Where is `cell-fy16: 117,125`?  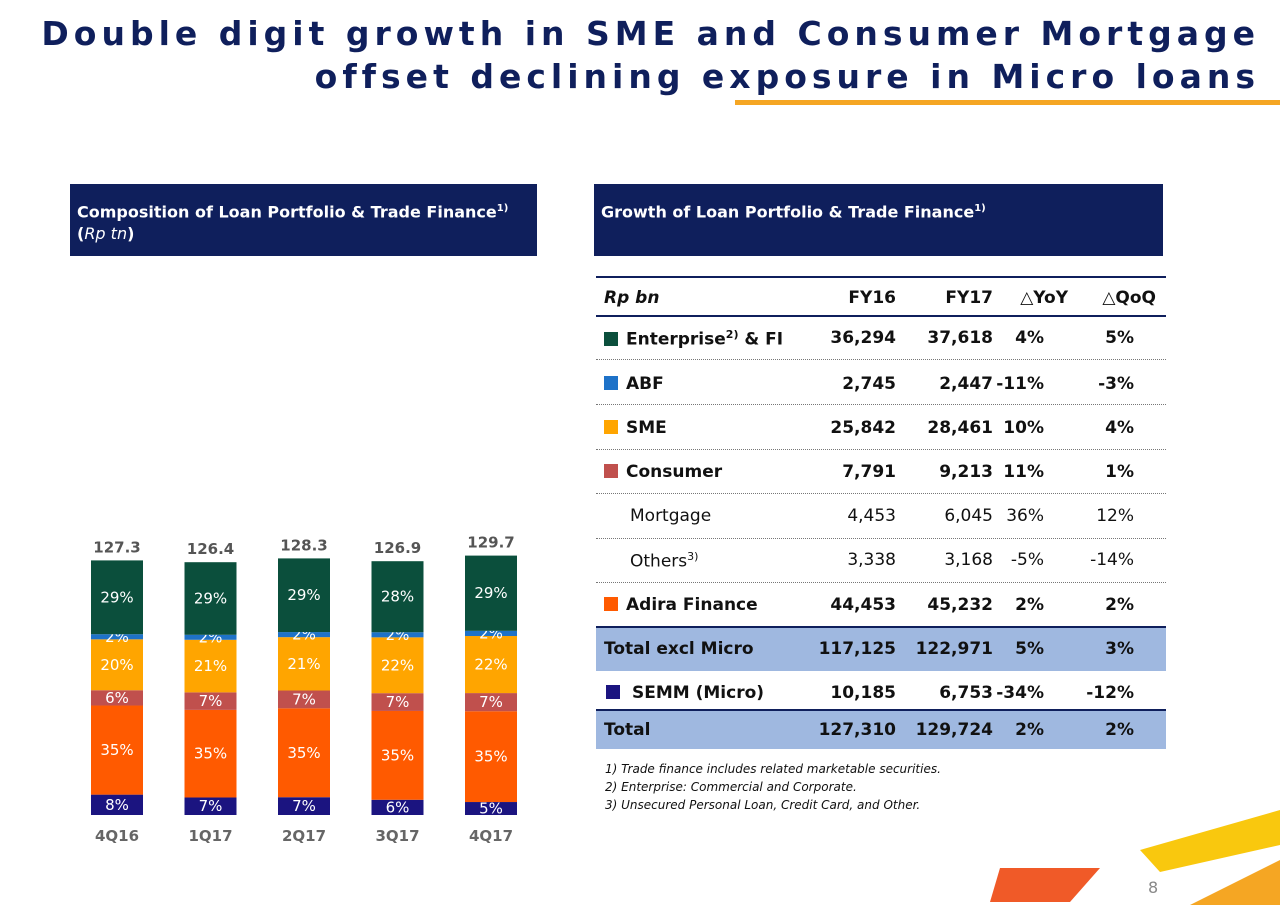
cell-fy16: 117,125 is located at coordinates (857, 649).